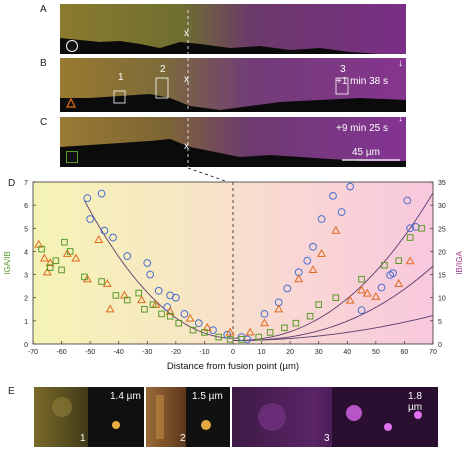 The height and width of the screenshot is (453, 474). What do you see at coordinates (83, 438) in the screenshot?
I see `inset-1-number: 1` at bounding box center [83, 438].